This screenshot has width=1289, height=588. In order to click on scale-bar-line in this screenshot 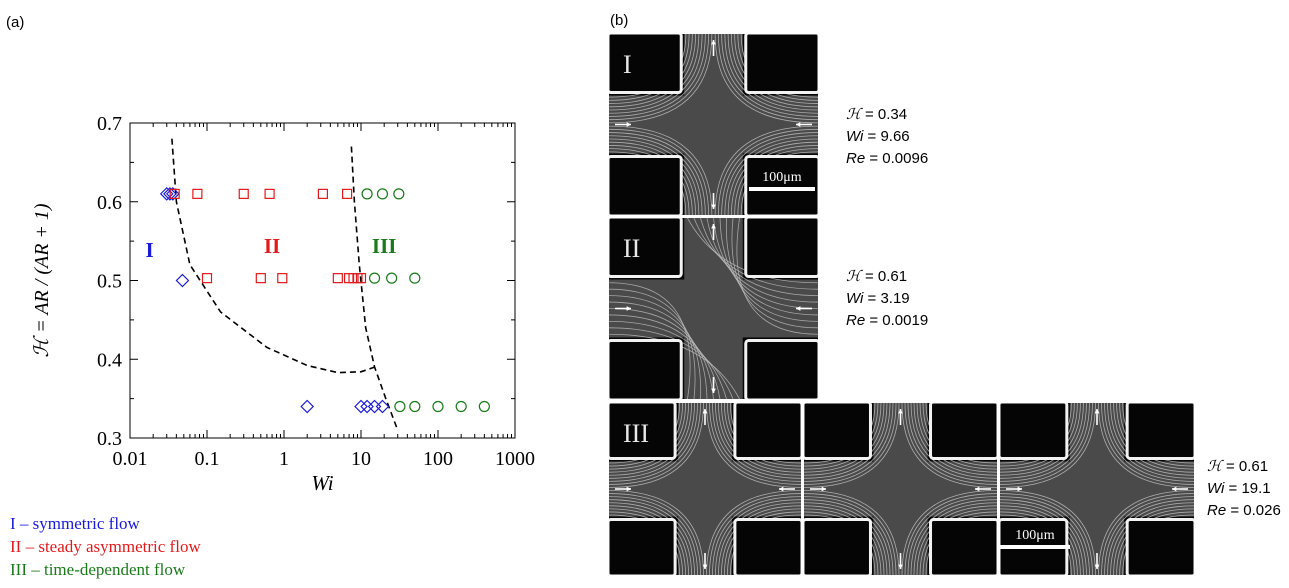, I will do `click(1035, 547)`.